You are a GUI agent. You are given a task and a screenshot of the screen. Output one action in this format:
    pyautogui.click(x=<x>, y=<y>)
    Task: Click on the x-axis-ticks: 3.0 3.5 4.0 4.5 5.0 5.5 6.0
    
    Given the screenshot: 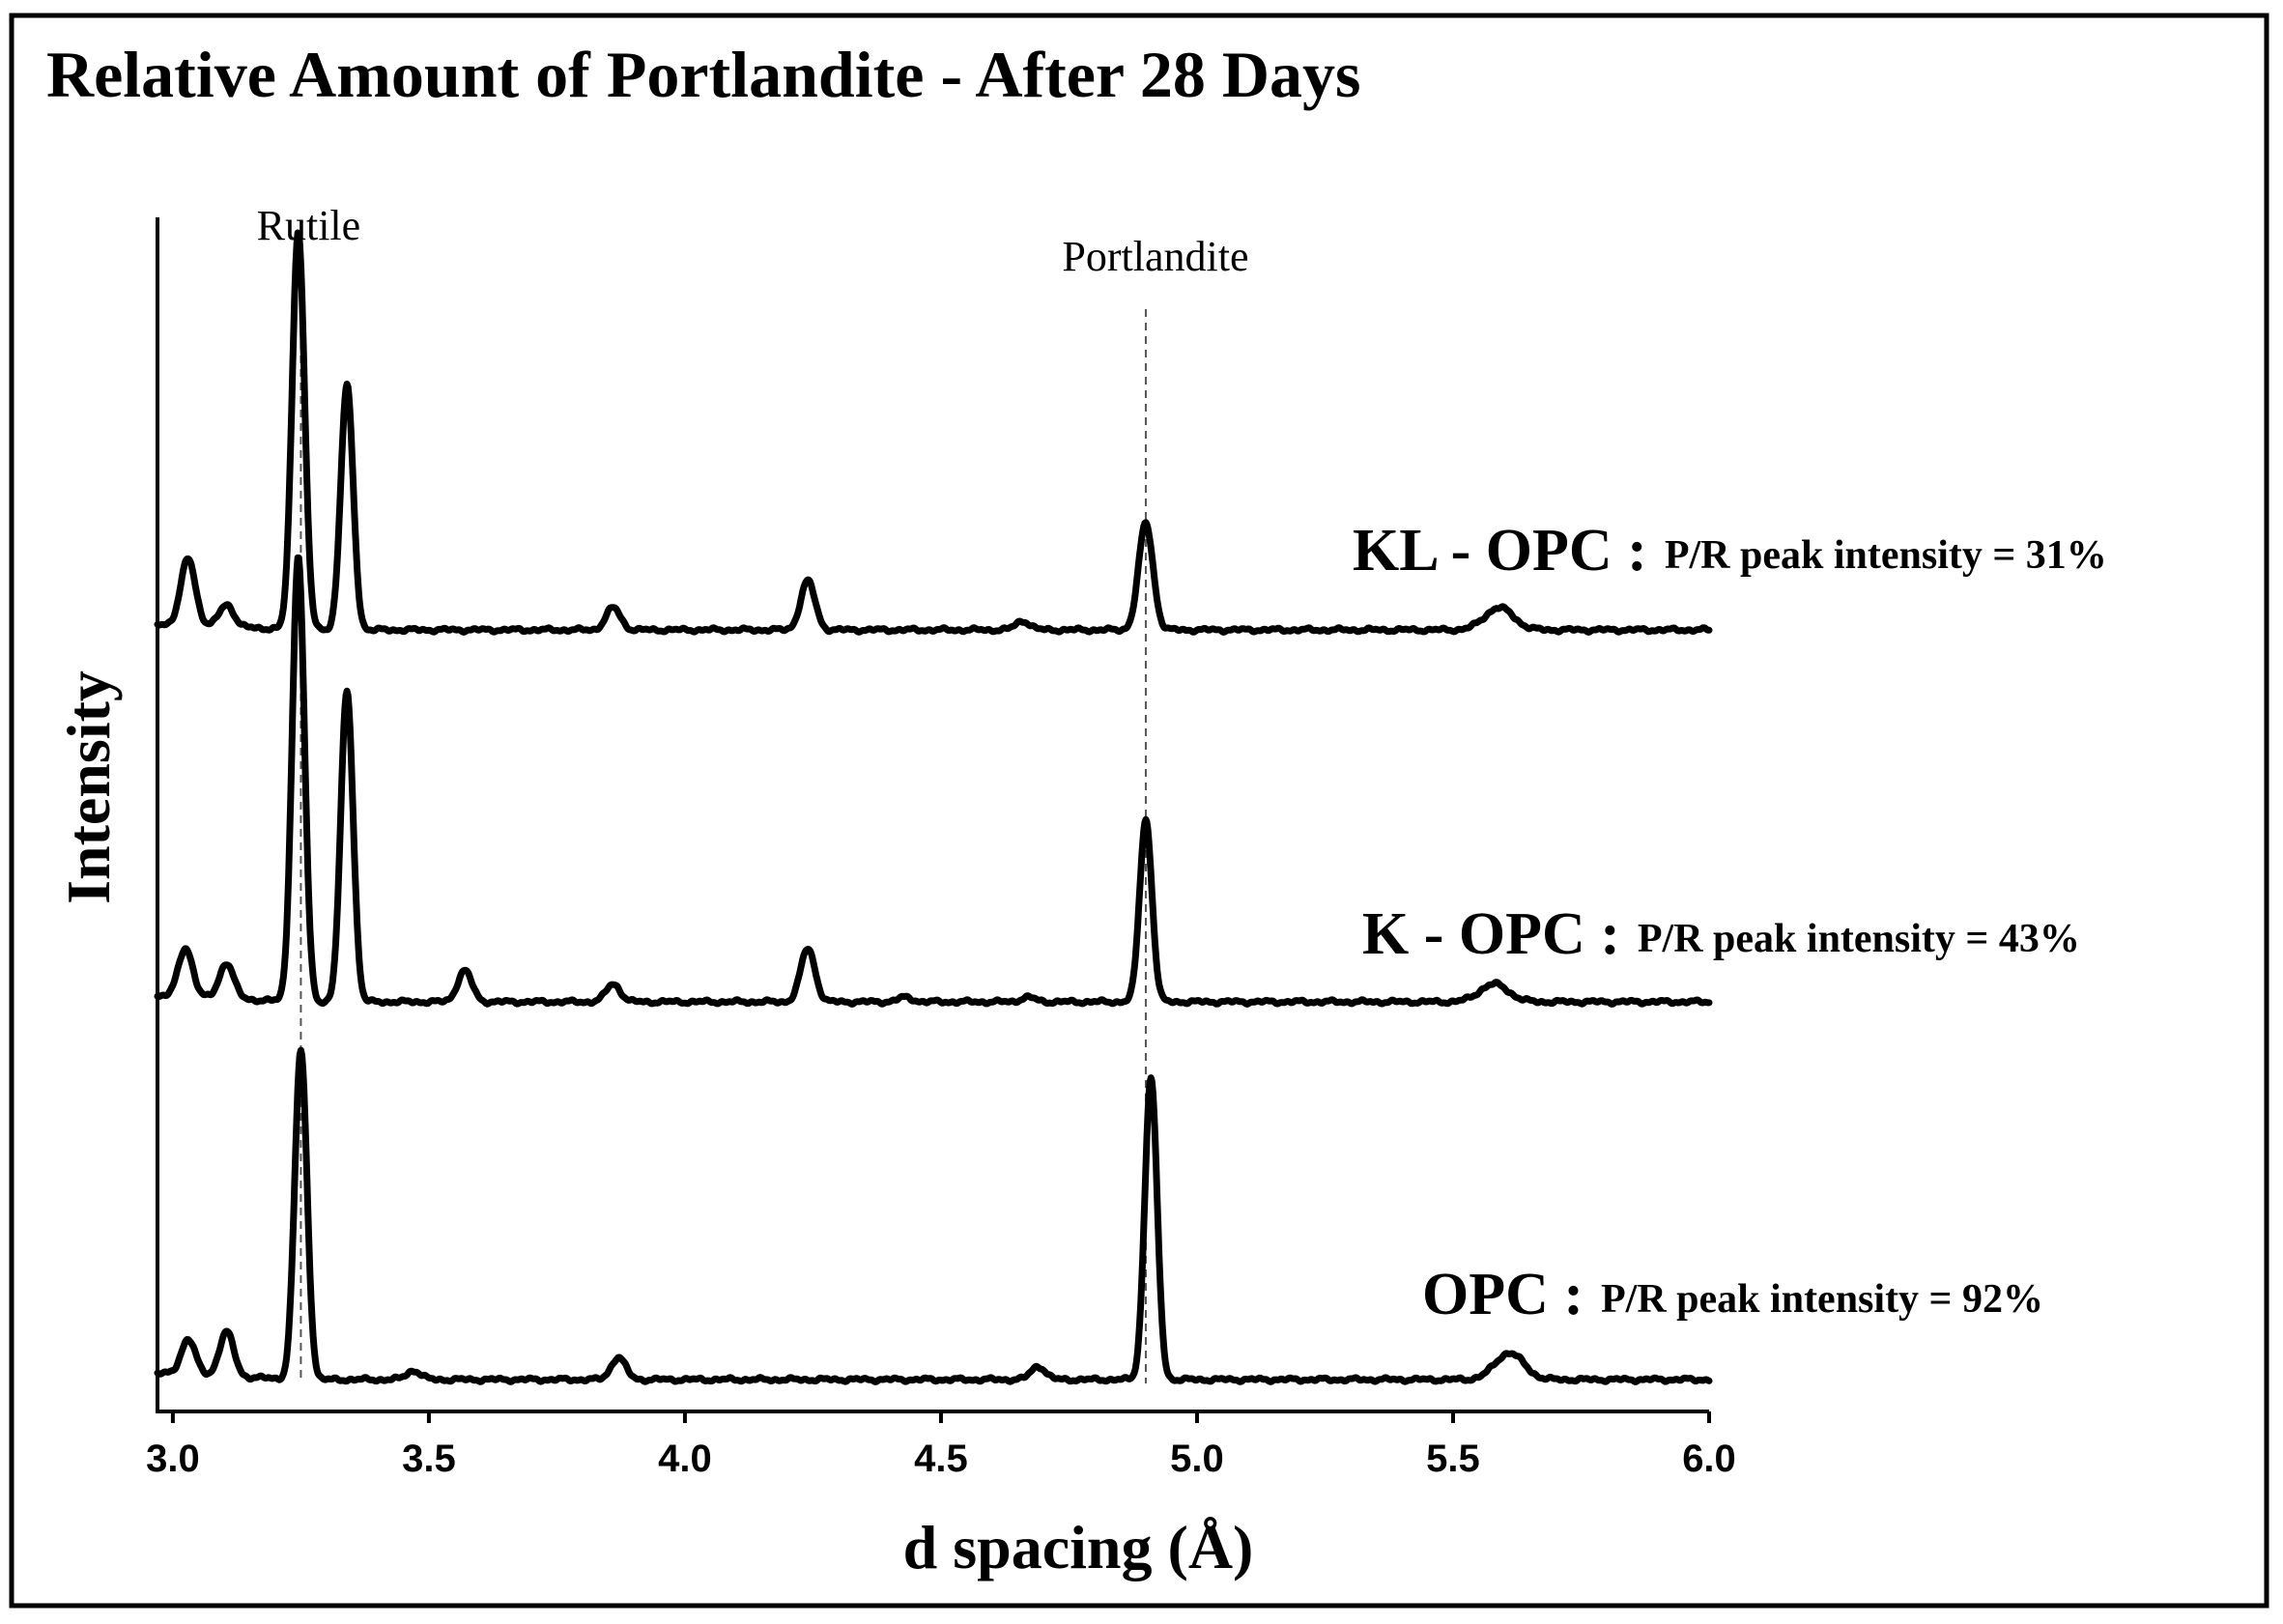 What is the action you would take?
    pyautogui.click(x=941, y=1445)
    